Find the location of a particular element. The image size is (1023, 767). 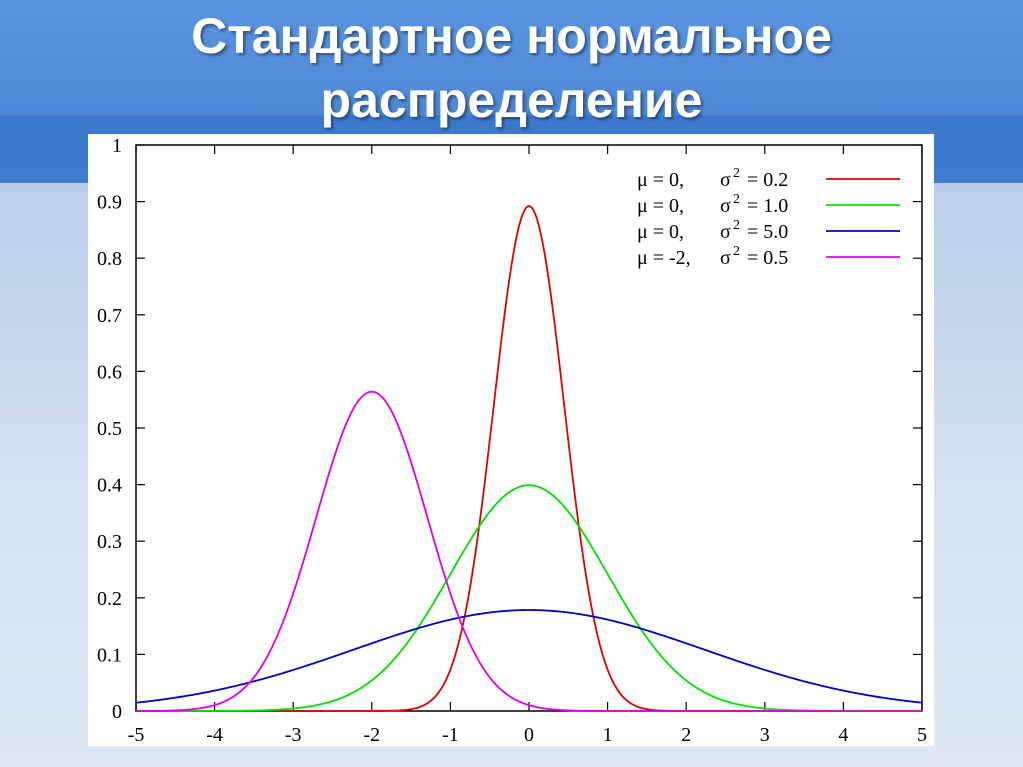

legend-variance-label: = 0.2 is located at coordinates (767, 180).